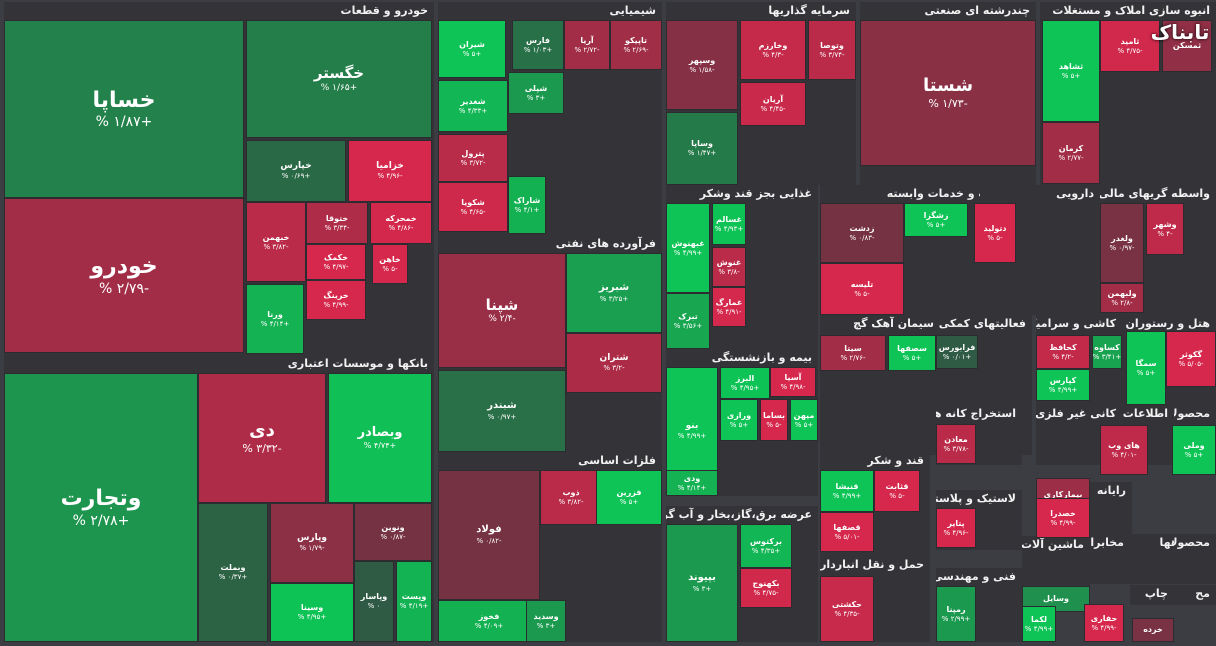 This screenshot has width=1216, height=646. What do you see at coordinates (853, 353) in the screenshot?
I see `stock-tile: سیتا -۲/۷۶ %` at bounding box center [853, 353].